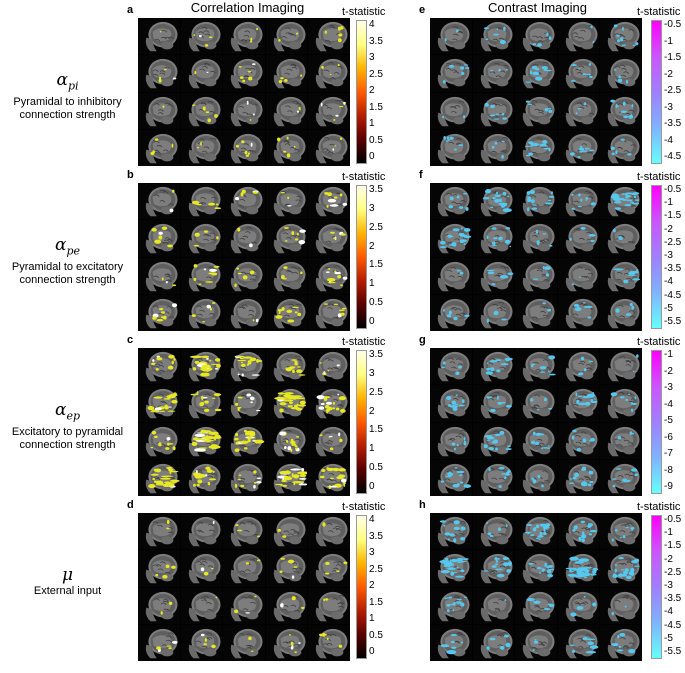 Image resolution: width=685 pixels, height=673 pixels. I want to click on colorbar-tick-label: 3, so click(372, 552).